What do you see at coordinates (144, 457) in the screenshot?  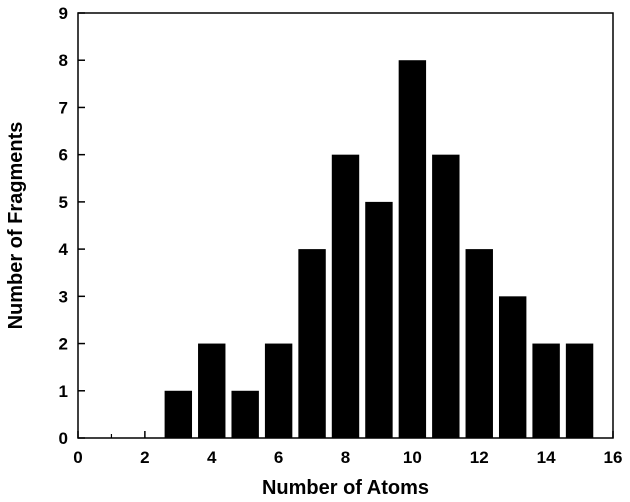 I see `x-tick-label: 2` at bounding box center [144, 457].